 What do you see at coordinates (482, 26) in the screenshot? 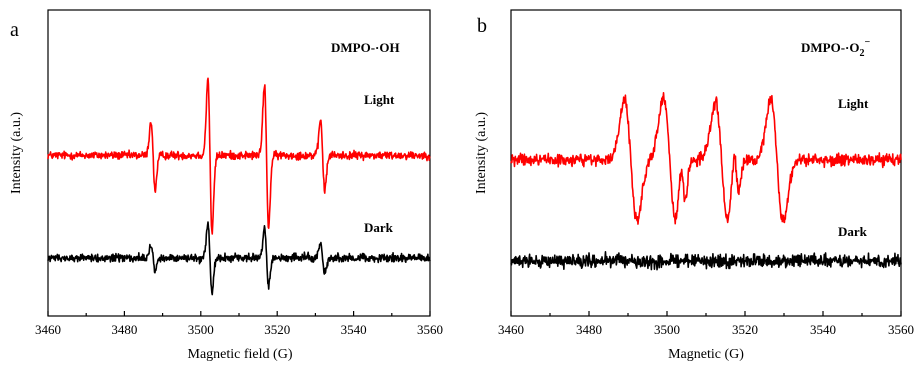
I see `panel-label: b` at bounding box center [482, 26].